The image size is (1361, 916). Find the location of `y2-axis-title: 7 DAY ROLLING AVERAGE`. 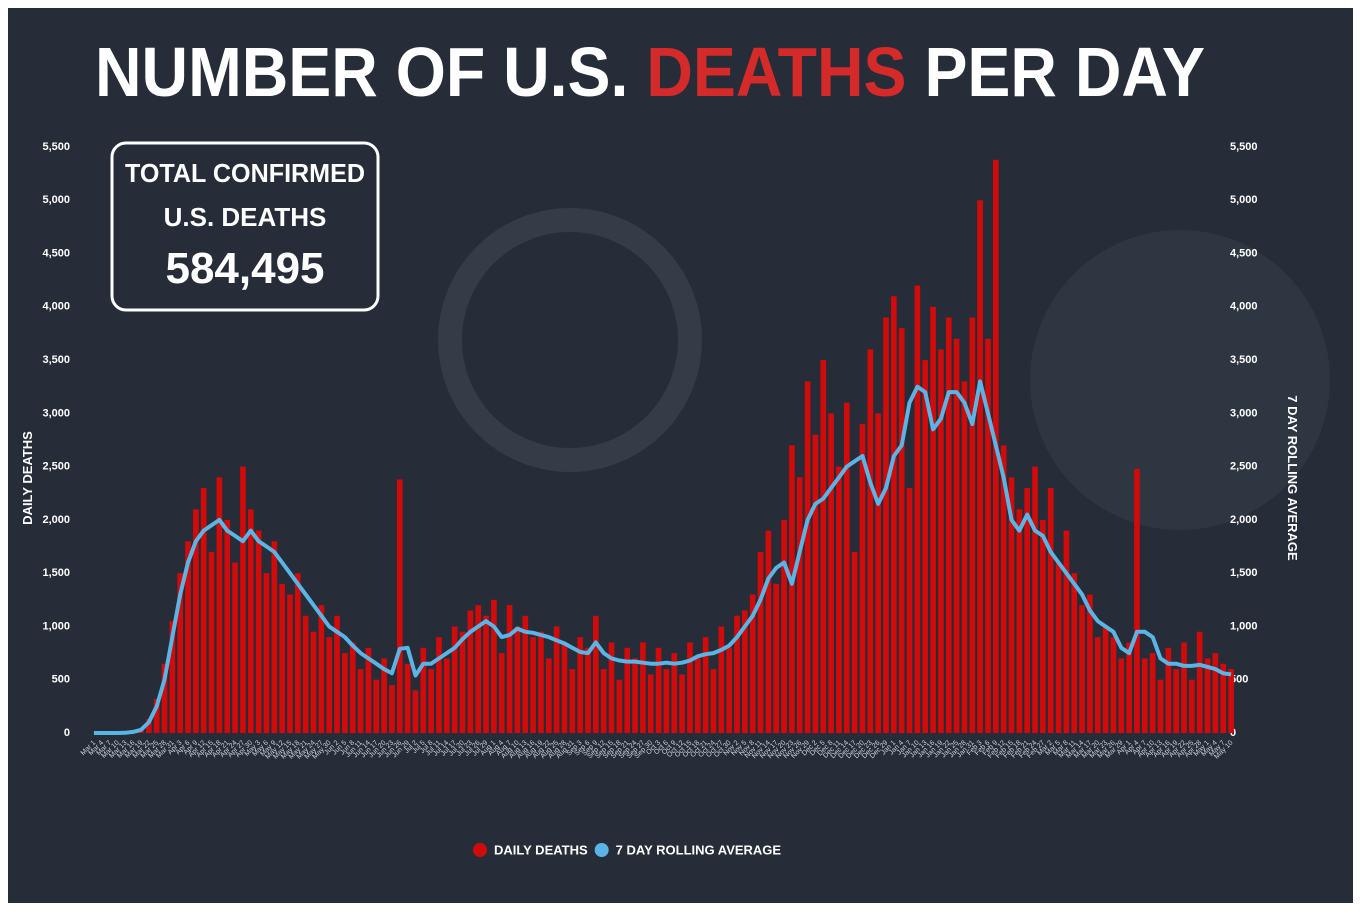

y2-axis-title: 7 DAY ROLLING AVERAGE is located at coordinates (1292, 478).